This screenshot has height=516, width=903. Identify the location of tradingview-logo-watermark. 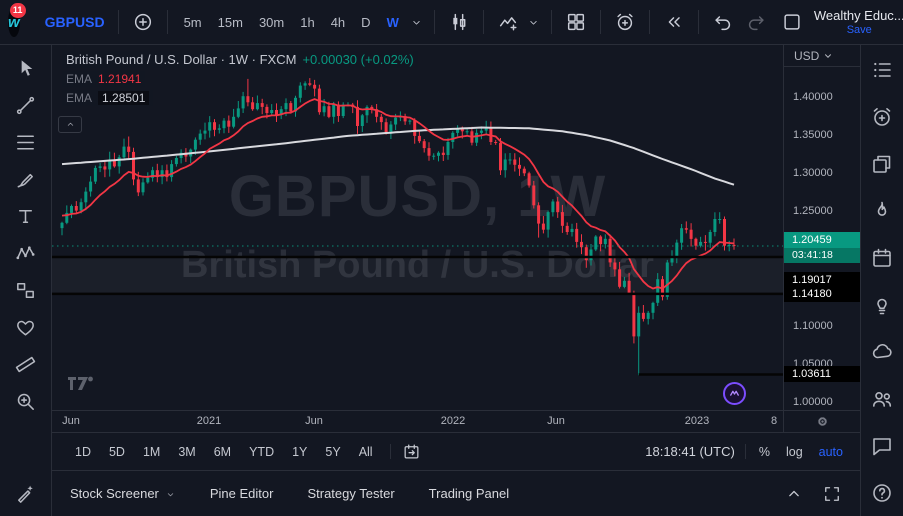
(84, 383).